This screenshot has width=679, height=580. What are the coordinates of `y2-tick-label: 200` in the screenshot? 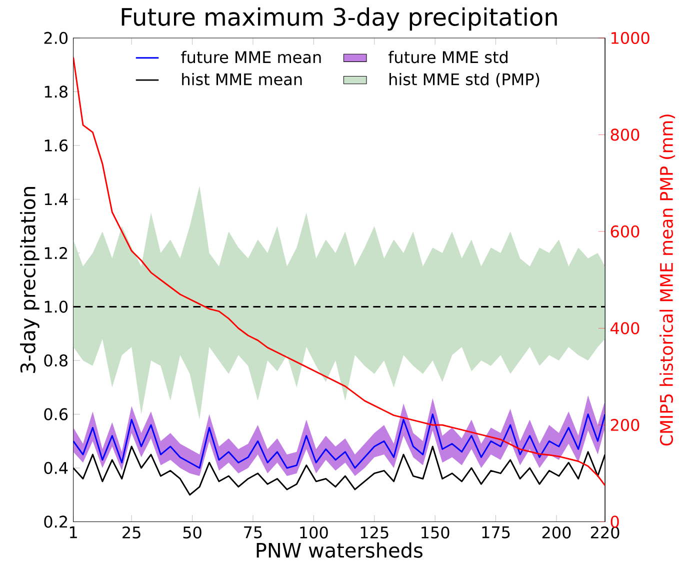 It's located at (625, 425).